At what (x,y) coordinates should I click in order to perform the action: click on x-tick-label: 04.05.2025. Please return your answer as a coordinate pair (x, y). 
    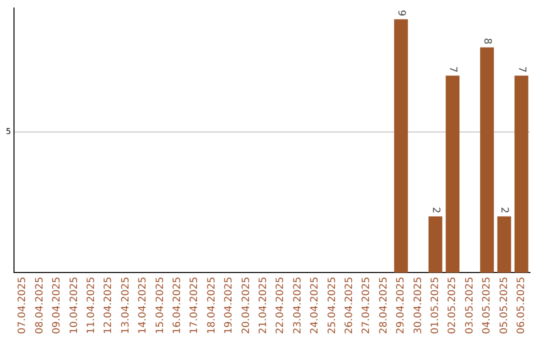
    Looking at the image, I should click on (487, 305).